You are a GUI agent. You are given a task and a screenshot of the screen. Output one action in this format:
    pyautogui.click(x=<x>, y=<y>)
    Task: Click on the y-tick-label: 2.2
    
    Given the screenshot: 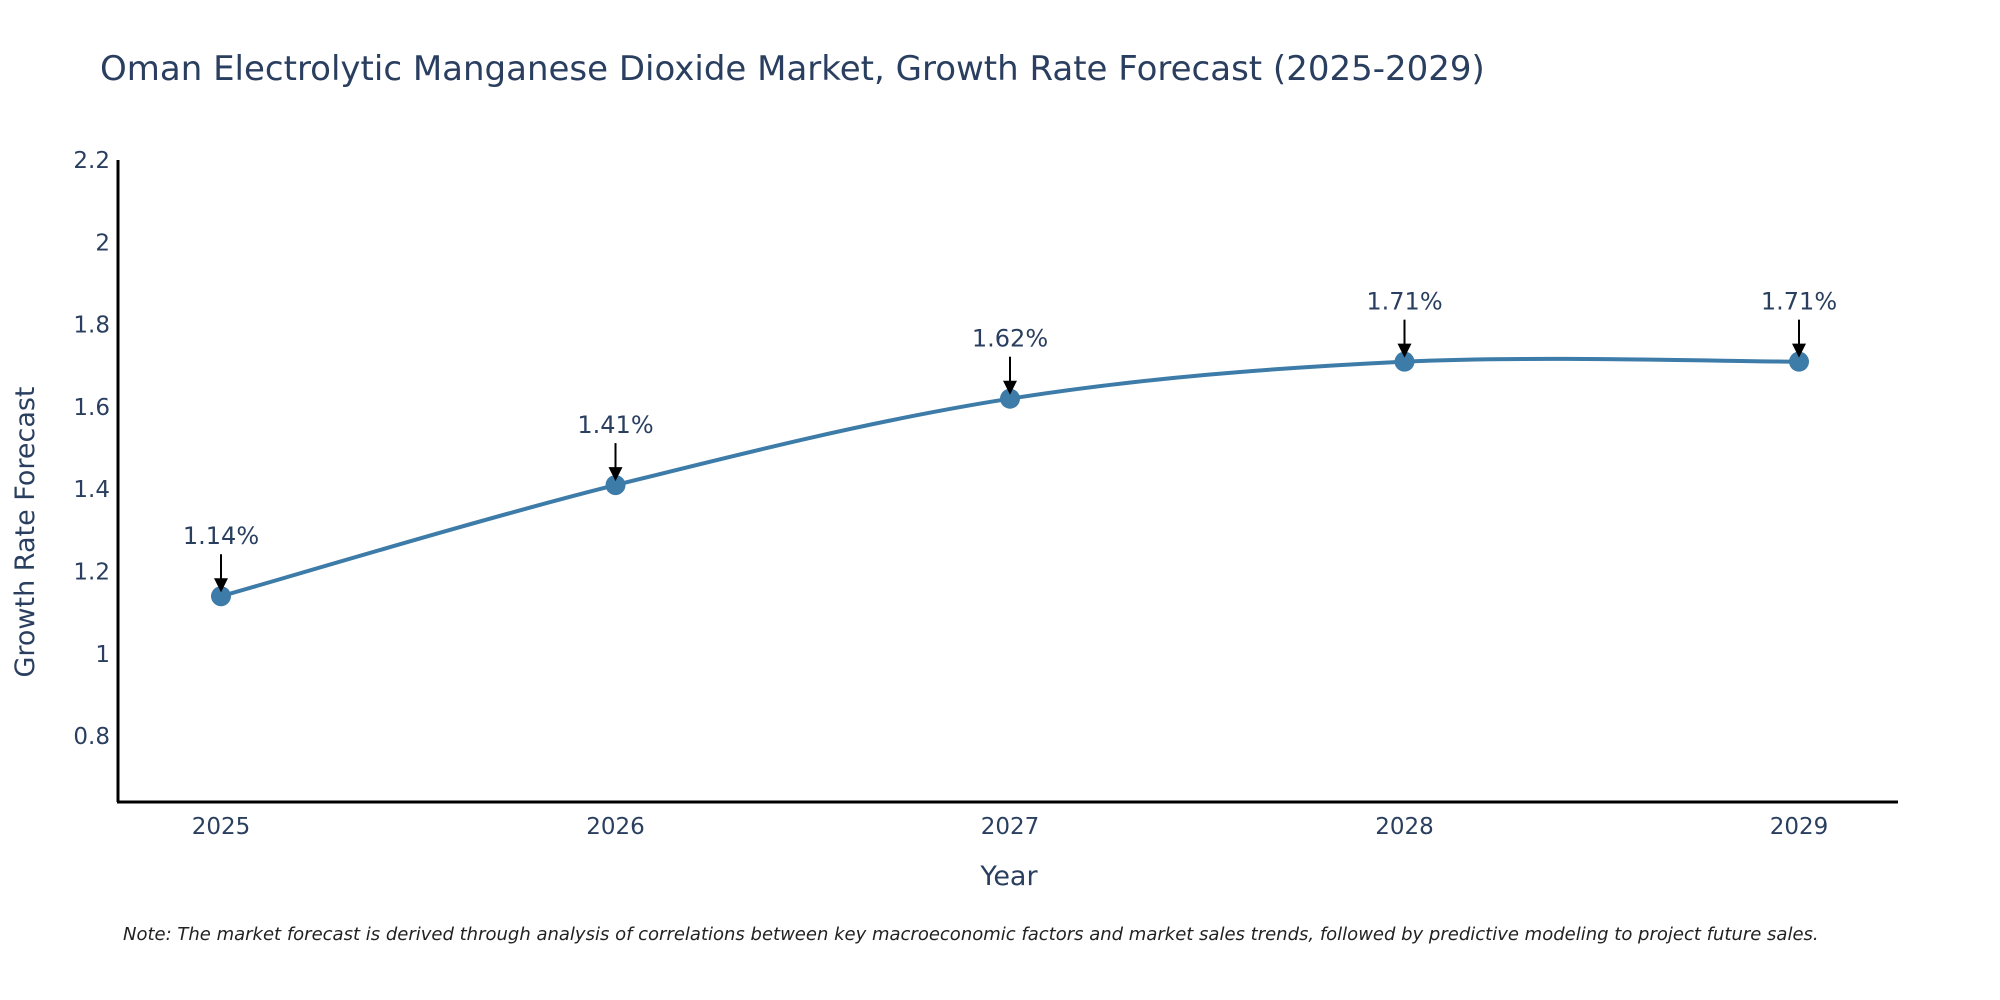 What is the action you would take?
    pyautogui.click(x=91, y=161)
    